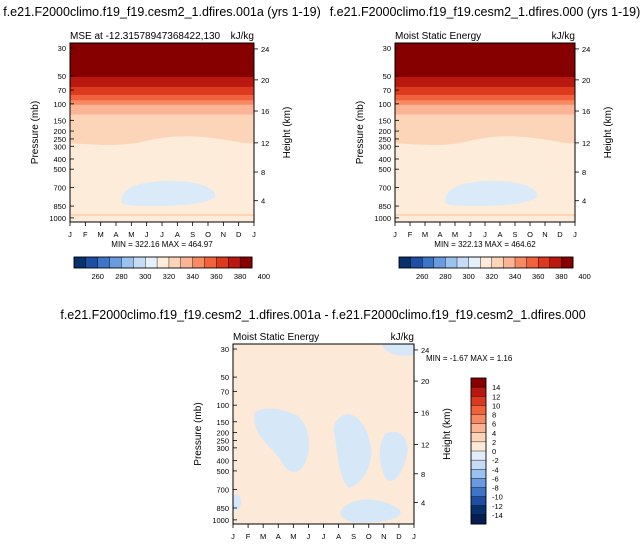 This screenshot has width=644, height=546. Describe the element at coordinates (384, 159) in the screenshot. I see `pressure-tick-label: 400` at that location.